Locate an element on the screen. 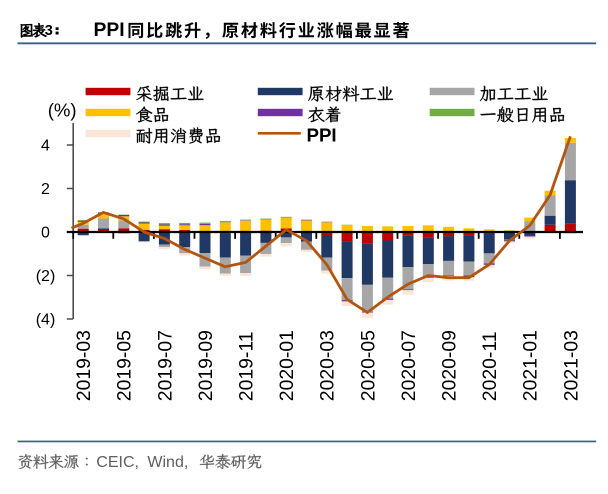 The width and height of the screenshot is (608, 494). svg-text: 2020-09 is located at coordinates (450, 365).